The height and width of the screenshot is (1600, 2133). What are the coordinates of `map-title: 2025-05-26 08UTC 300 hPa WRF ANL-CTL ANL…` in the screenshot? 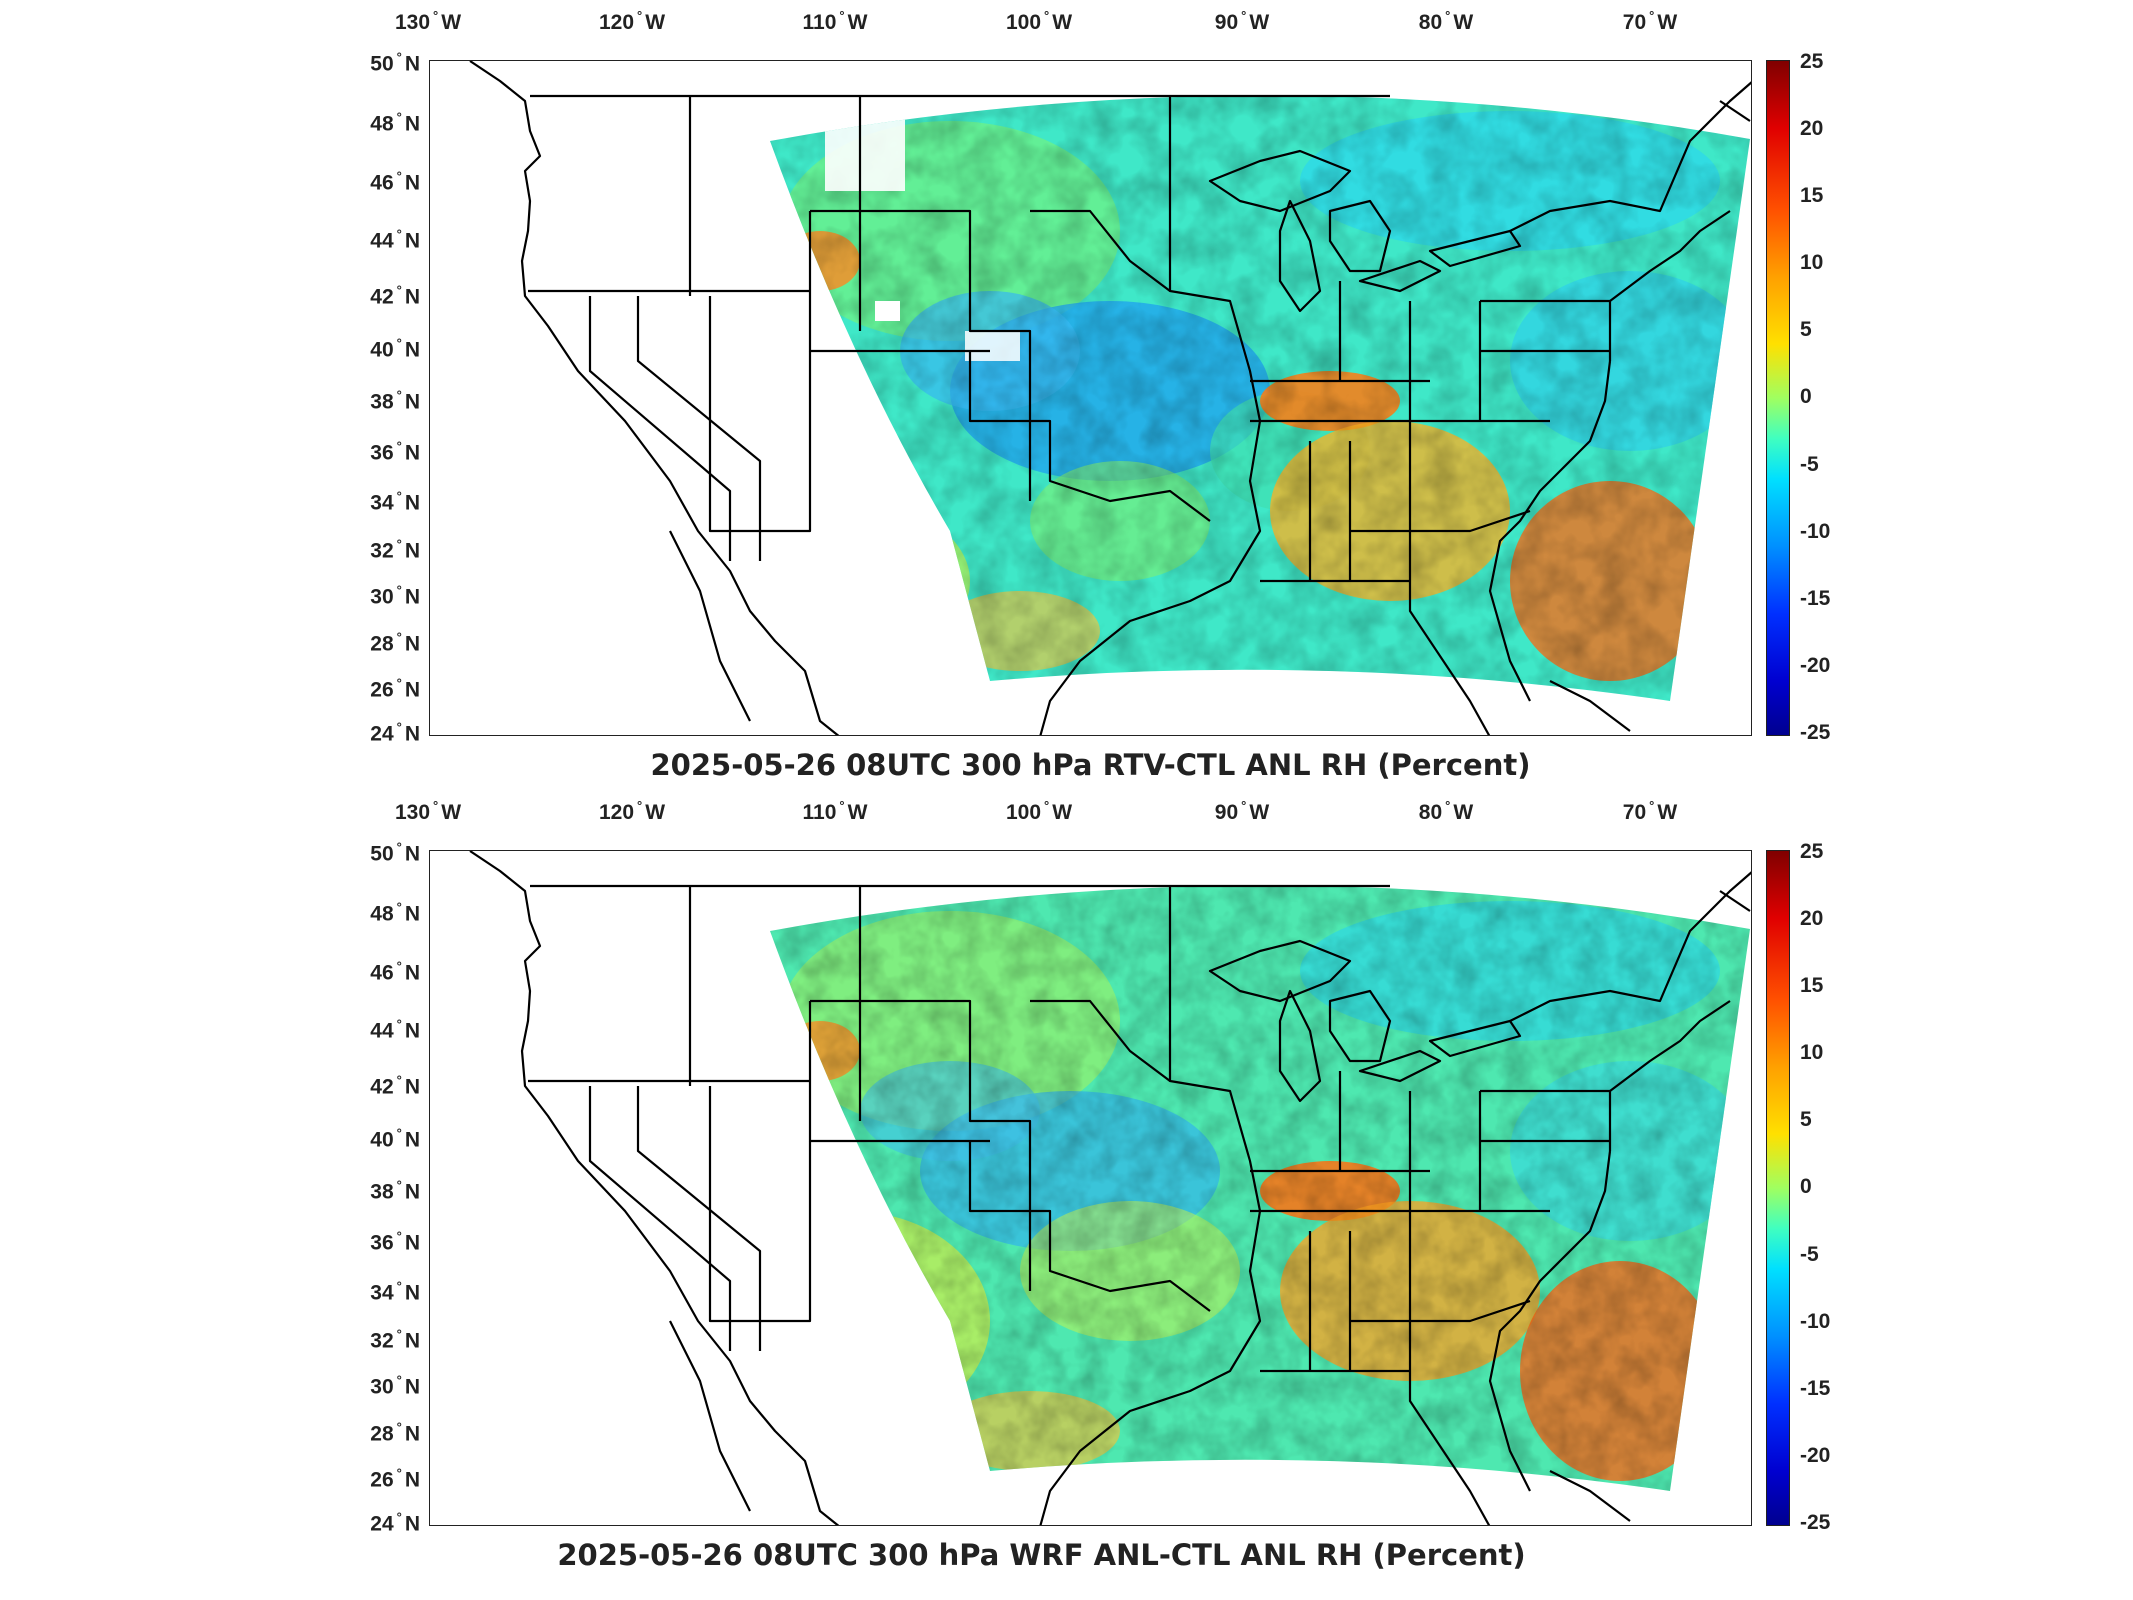 It's located at (1041, 1555).